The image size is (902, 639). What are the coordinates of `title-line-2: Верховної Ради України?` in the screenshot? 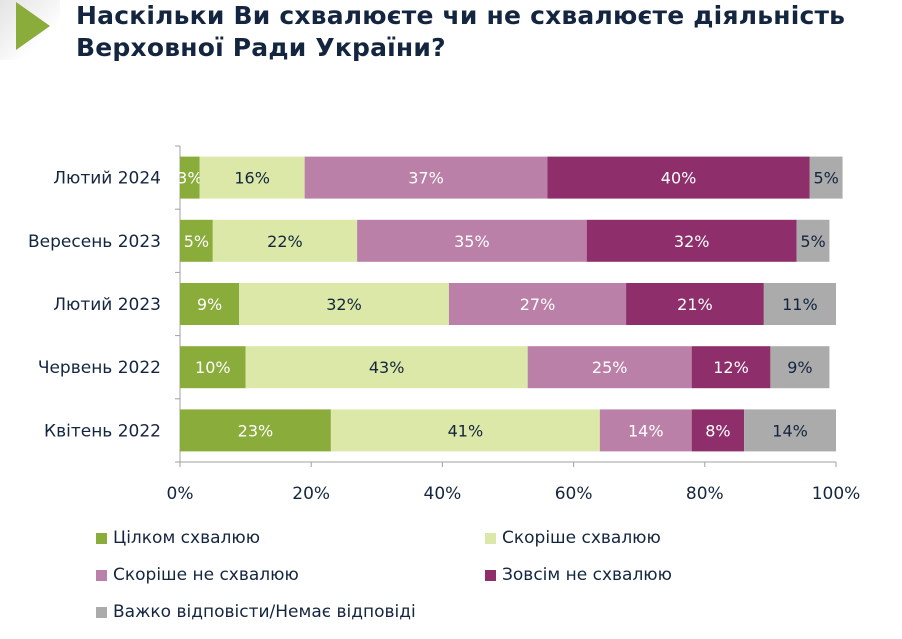 It's located at (261, 47).